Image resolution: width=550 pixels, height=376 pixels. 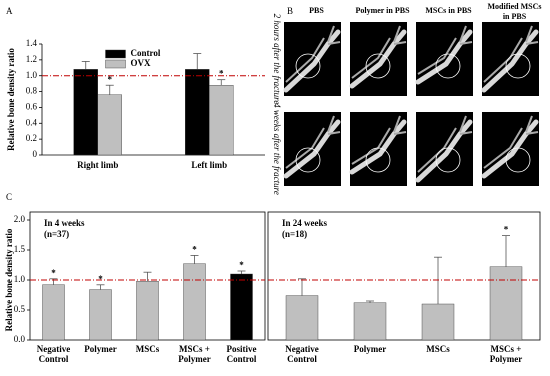 I want to click on legend-label: OVX, so click(x=141, y=63).